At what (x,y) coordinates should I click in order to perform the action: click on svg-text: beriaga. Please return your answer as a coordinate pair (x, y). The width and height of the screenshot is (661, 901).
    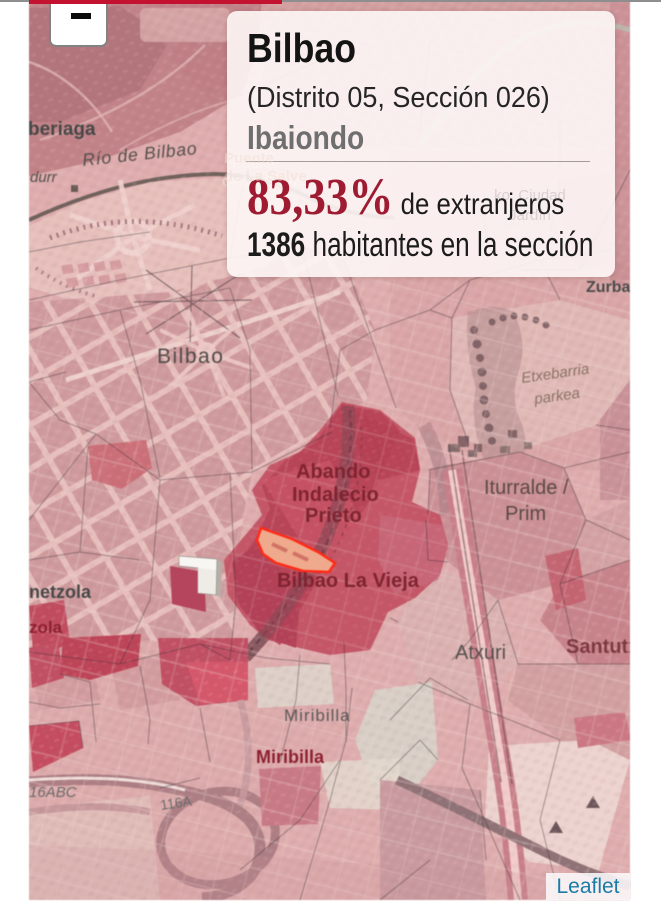
    Looking at the image, I should click on (62, 129).